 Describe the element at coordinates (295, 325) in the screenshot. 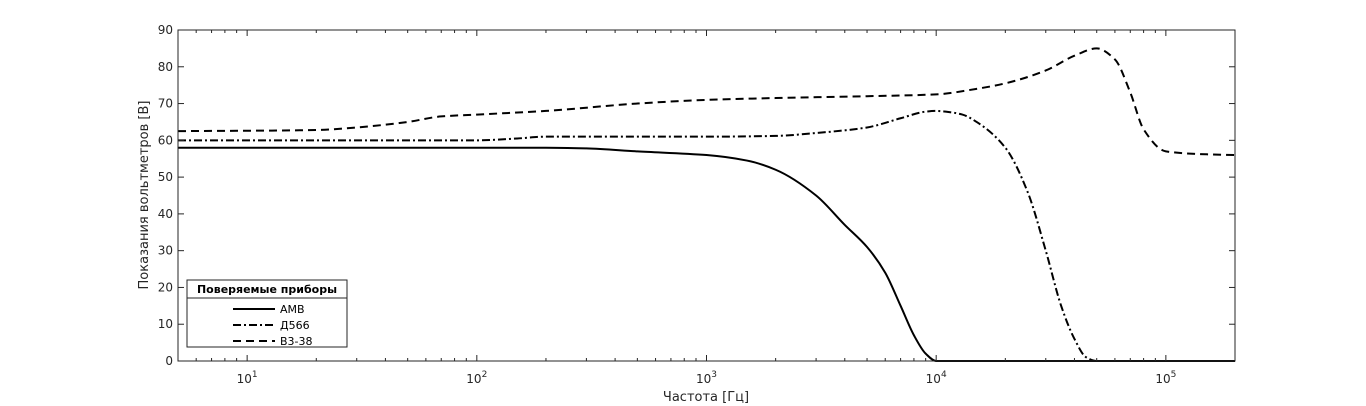

I see `legend-label-2: Д566` at that location.